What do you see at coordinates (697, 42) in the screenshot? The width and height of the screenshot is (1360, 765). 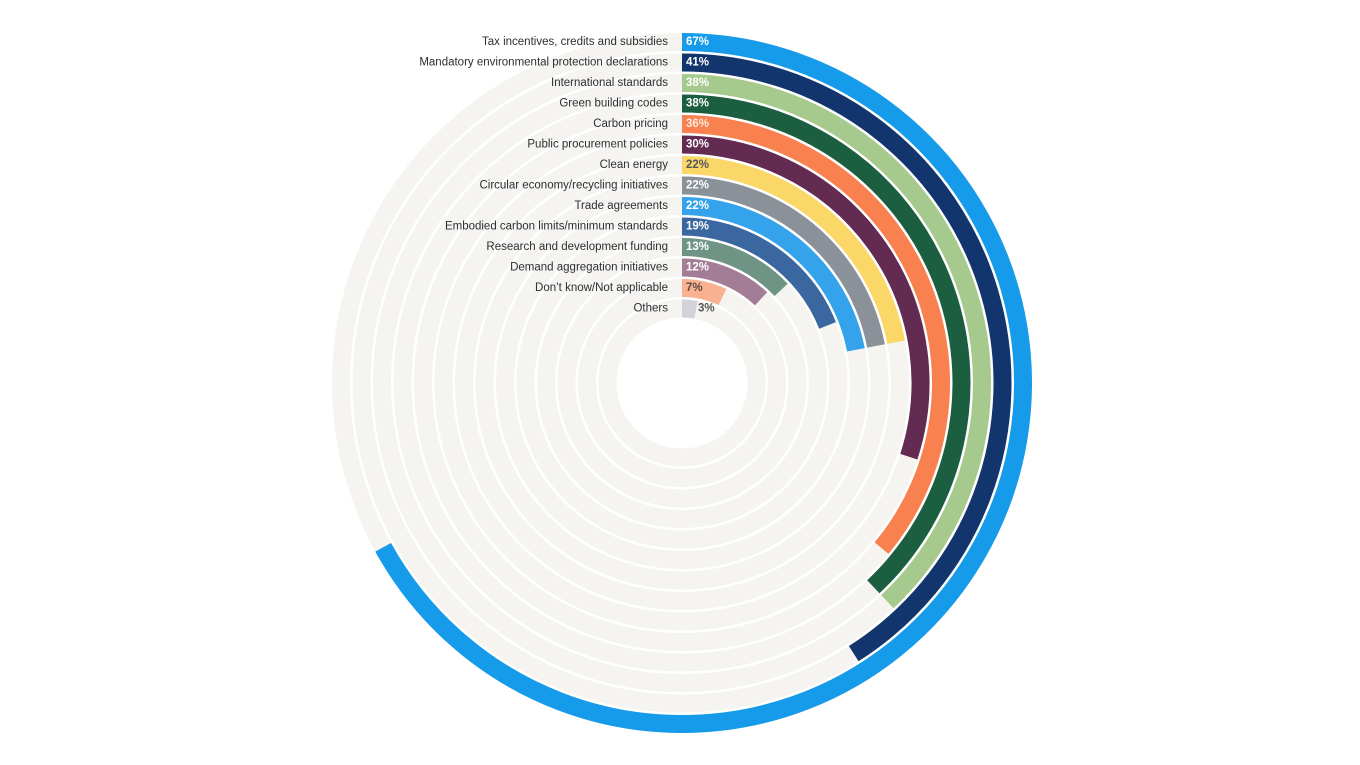 I see `value-label: 67%` at bounding box center [697, 42].